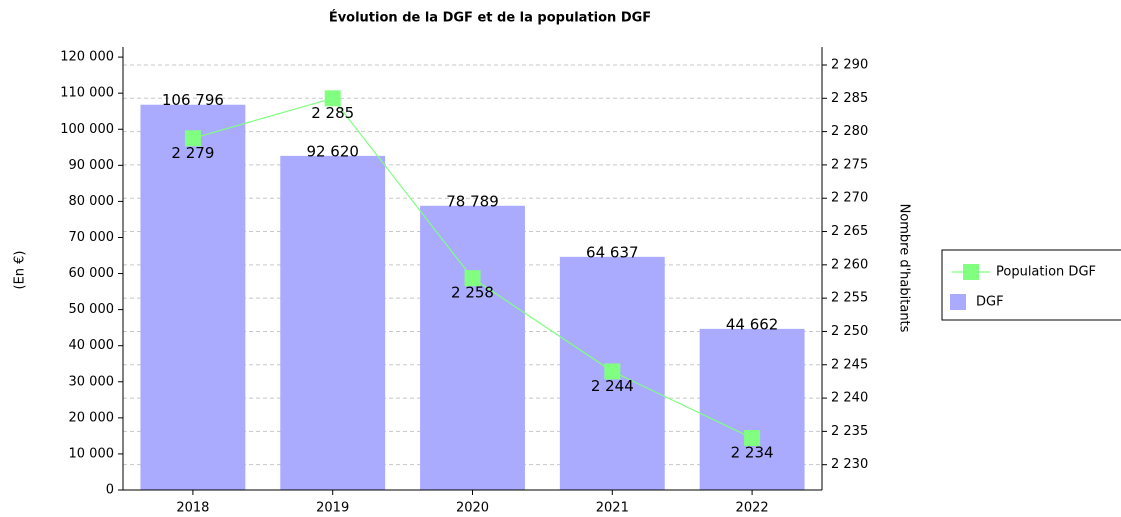  I want to click on data-label: 2 279, so click(192, 153).